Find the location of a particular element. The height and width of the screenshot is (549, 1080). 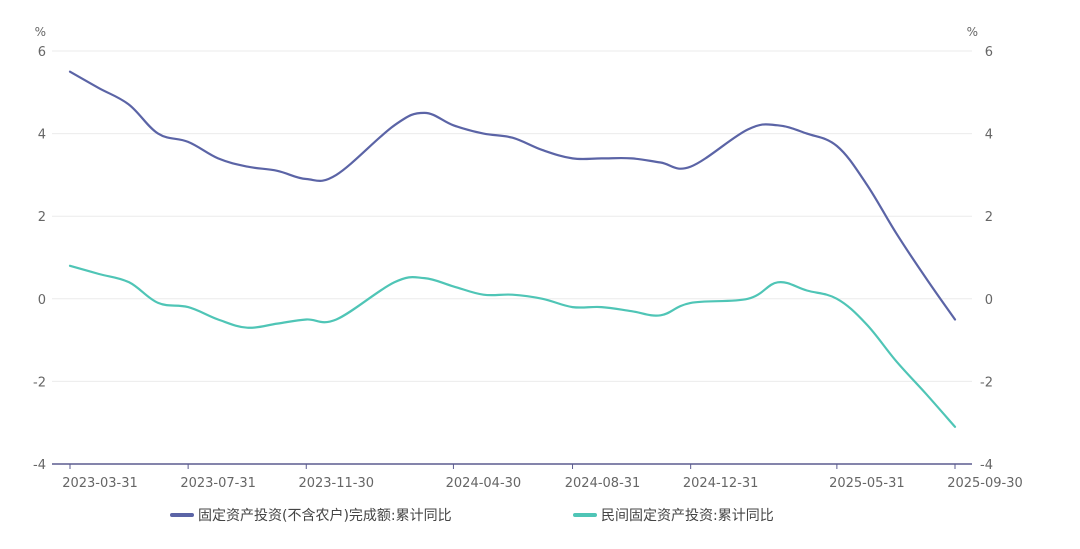

x-tick-label: 2025-09-30 is located at coordinates (985, 483).